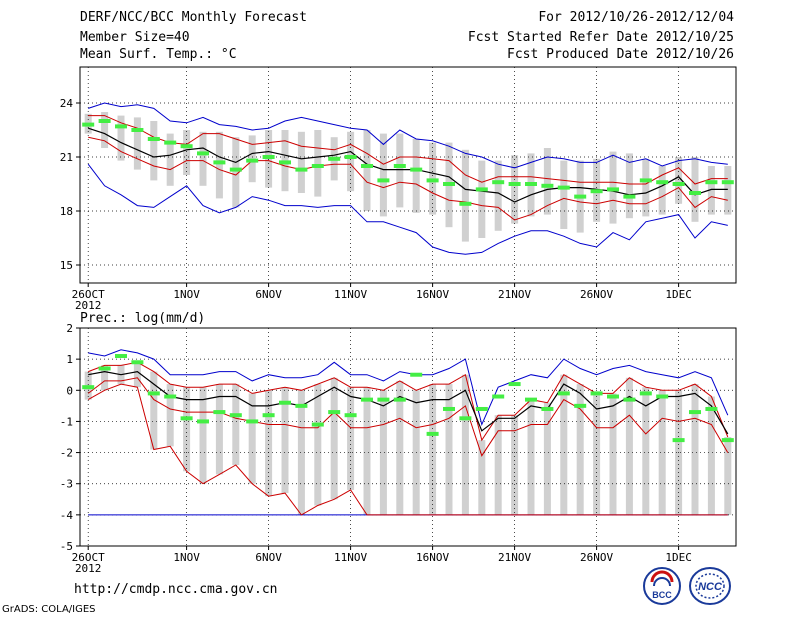 Image resolution: width=800 pixels, height=618 pixels. I want to click on temp-year-label: 2012, so click(88, 305).